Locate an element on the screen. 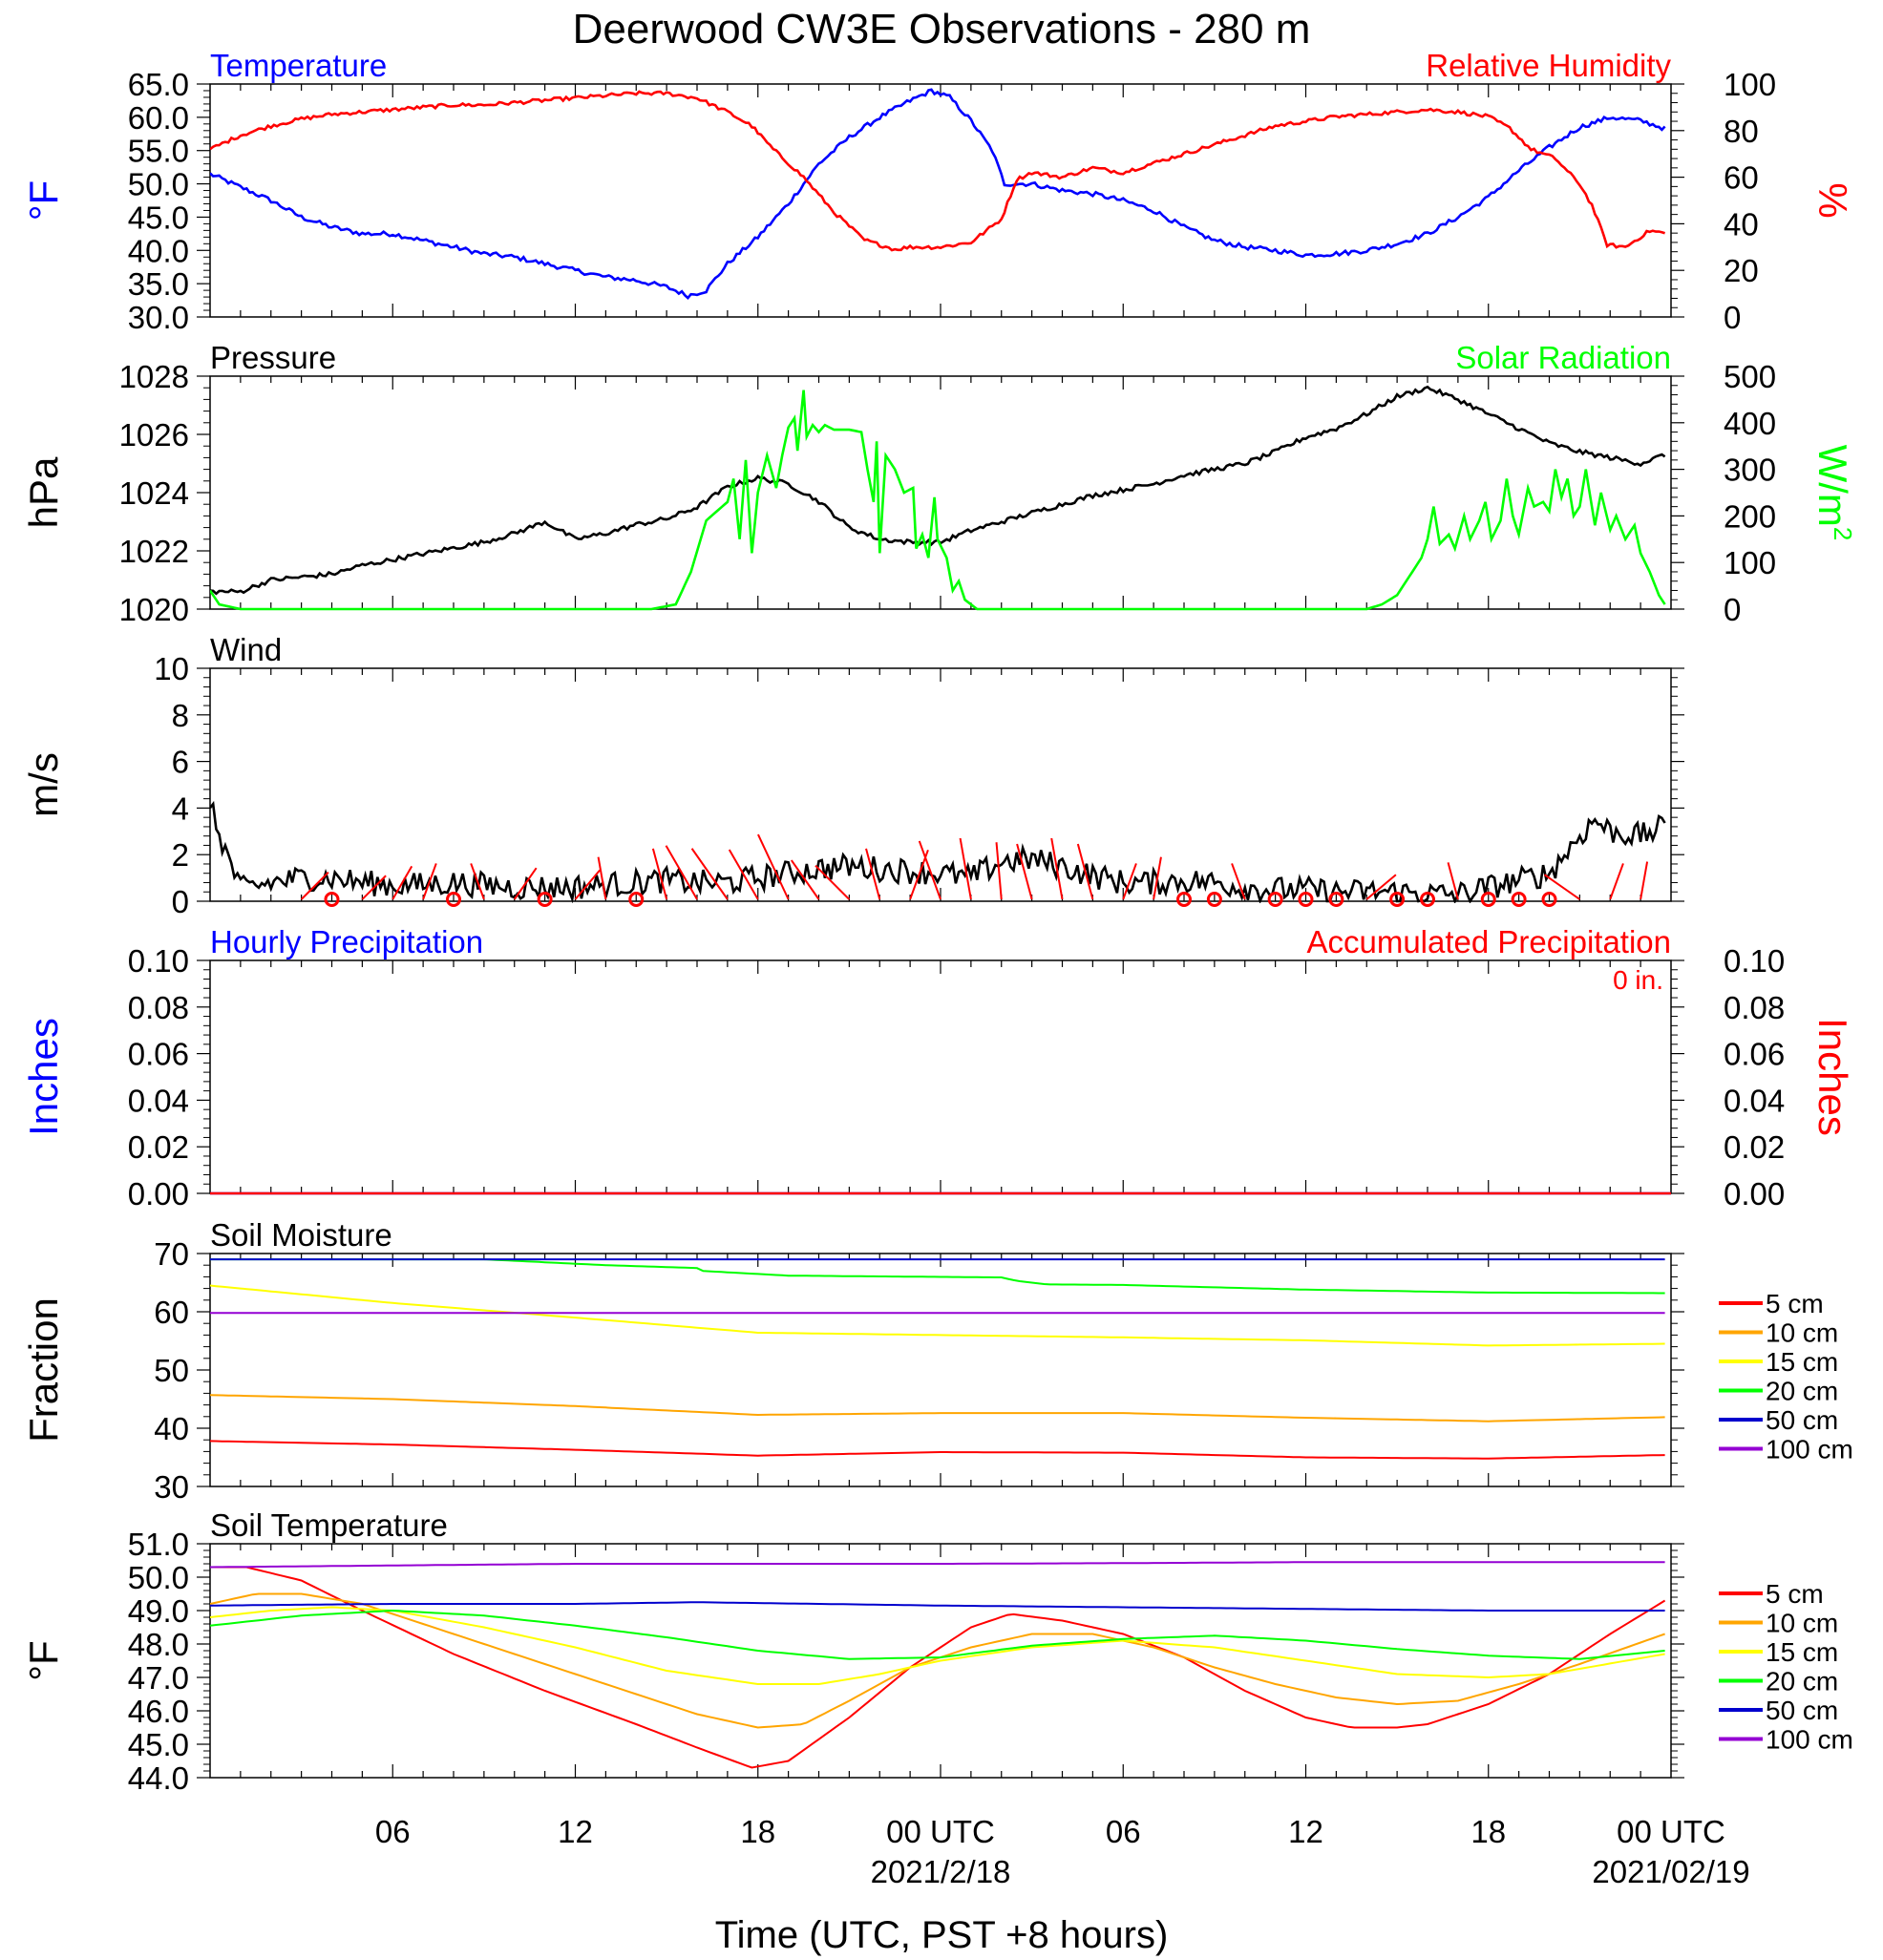 Image resolution: width=1883 pixels, height=1960 pixels. x-tick-label: 06 is located at coordinates (393, 1831).